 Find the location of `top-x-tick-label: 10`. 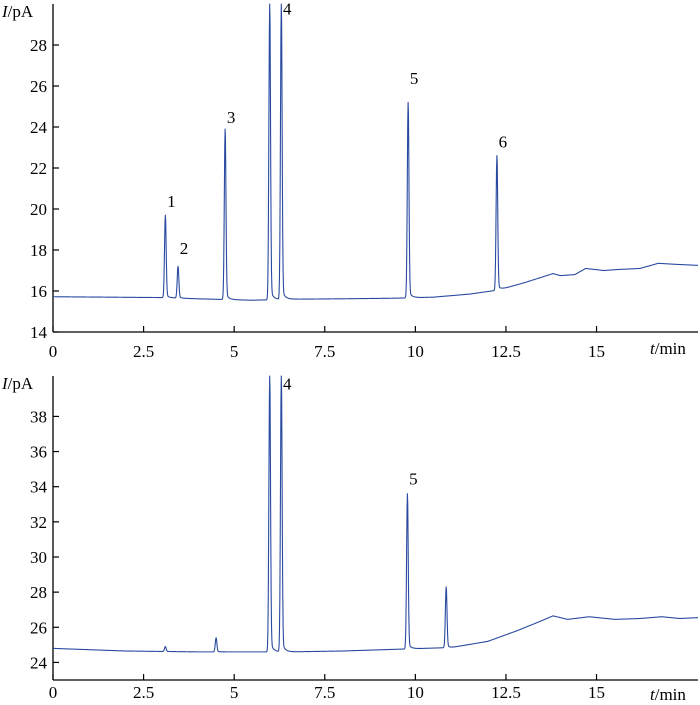

top-x-tick-label: 10 is located at coordinates (415, 351).